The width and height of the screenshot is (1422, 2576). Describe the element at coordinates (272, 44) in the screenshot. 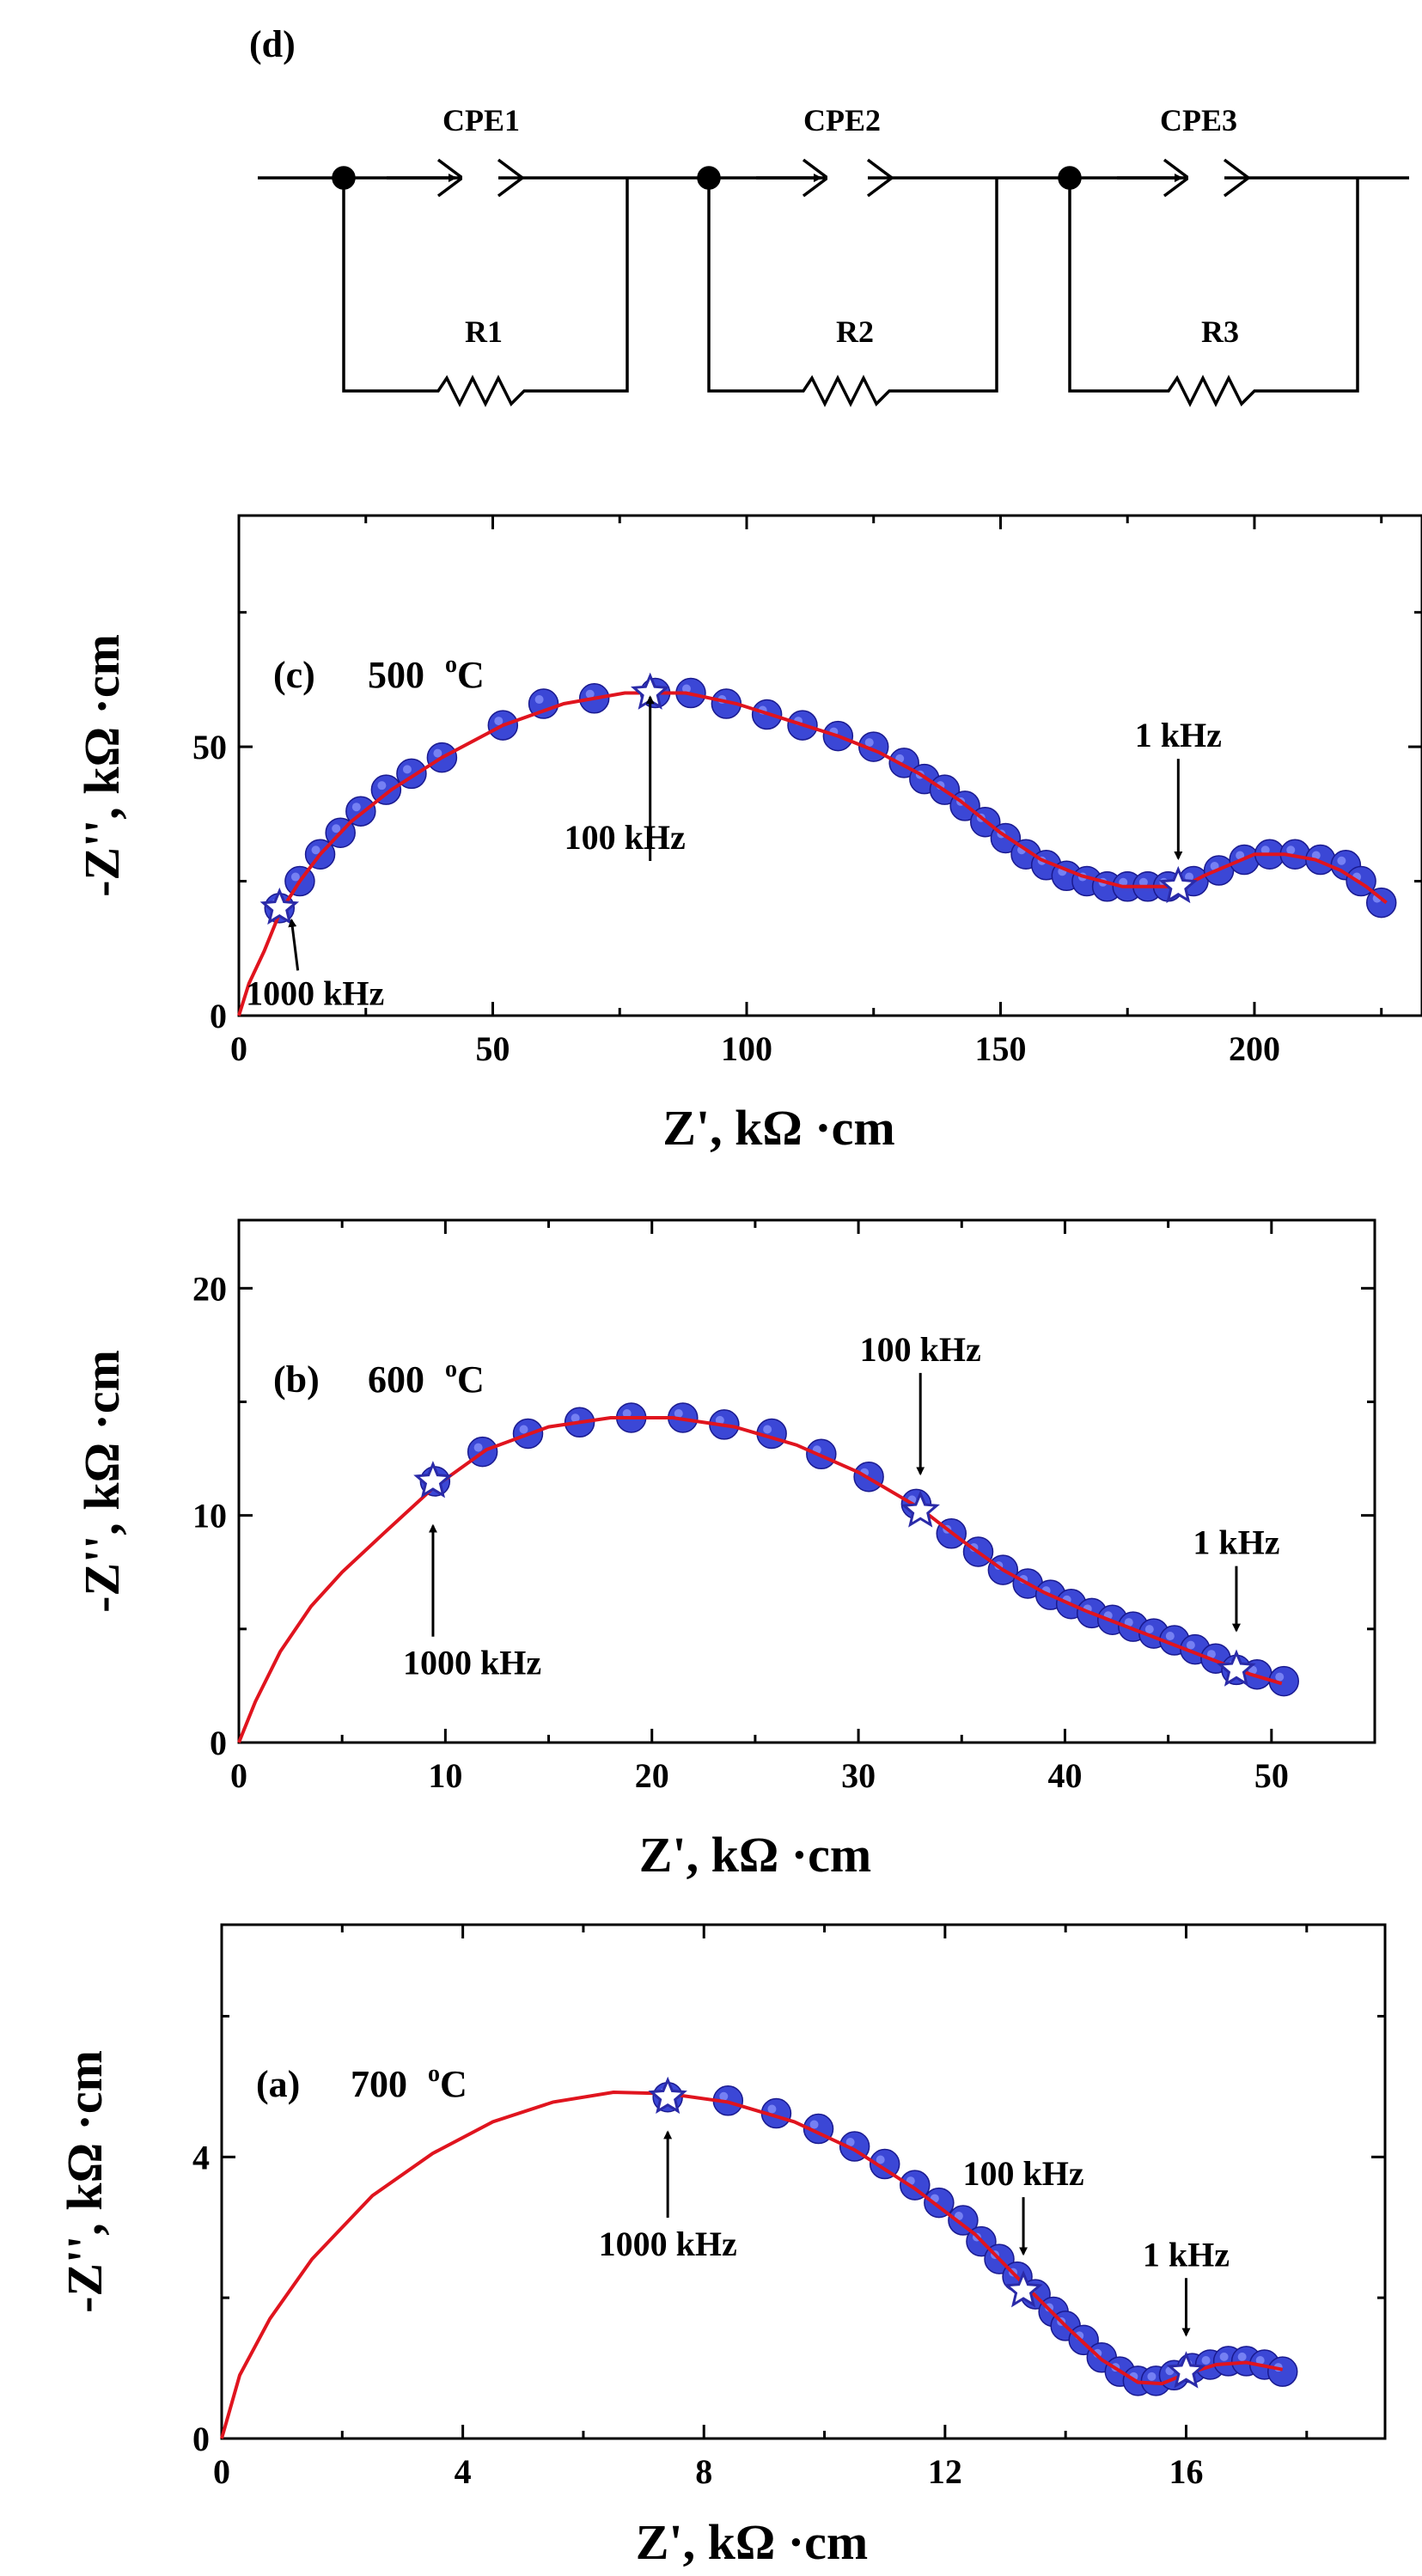

I see `circuit-panel-label: (d)` at that location.